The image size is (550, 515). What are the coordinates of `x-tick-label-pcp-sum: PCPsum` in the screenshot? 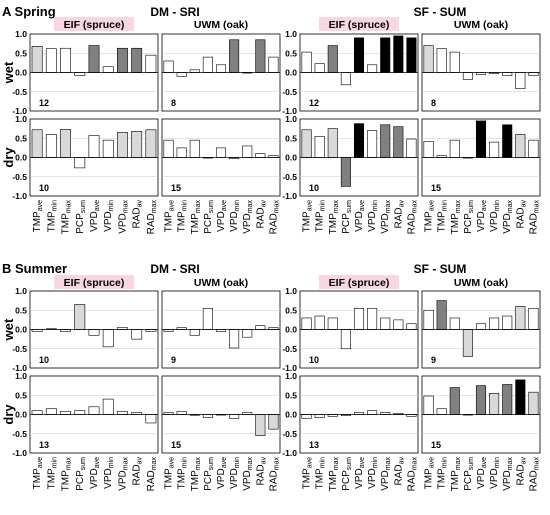 It's located at (347, 474).